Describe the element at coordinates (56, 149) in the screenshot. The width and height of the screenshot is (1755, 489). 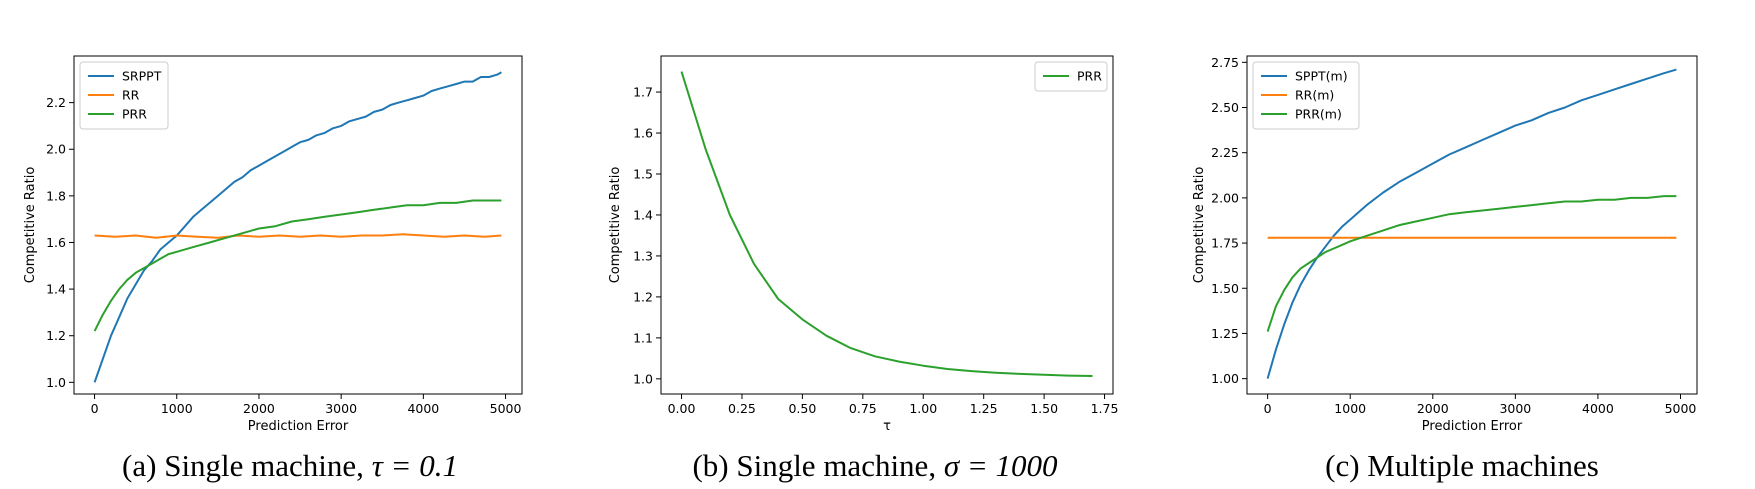
I see `y-tick-label: 2.0` at that location.